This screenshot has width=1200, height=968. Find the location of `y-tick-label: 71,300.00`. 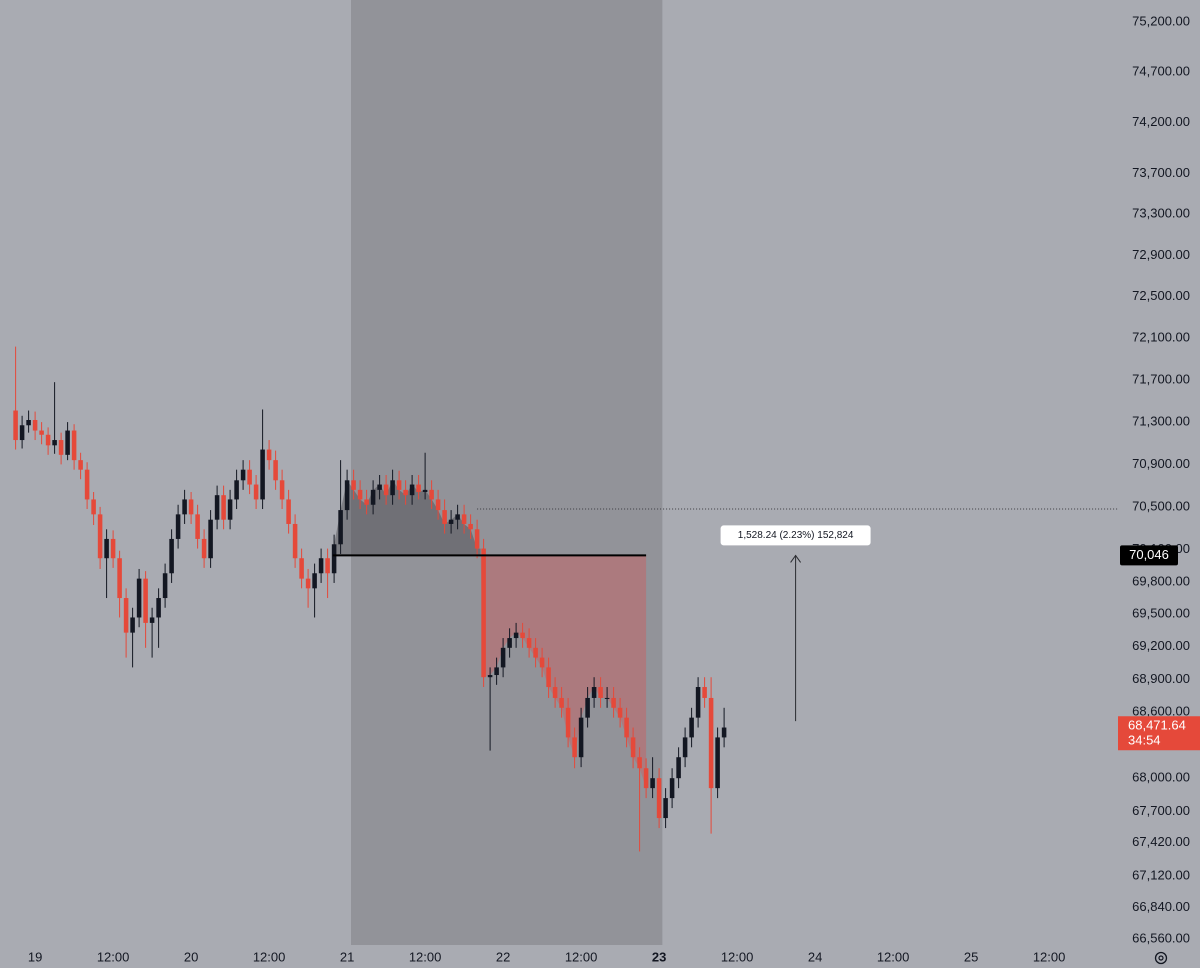

y-tick-label: 71,300.00 is located at coordinates (1161, 421).